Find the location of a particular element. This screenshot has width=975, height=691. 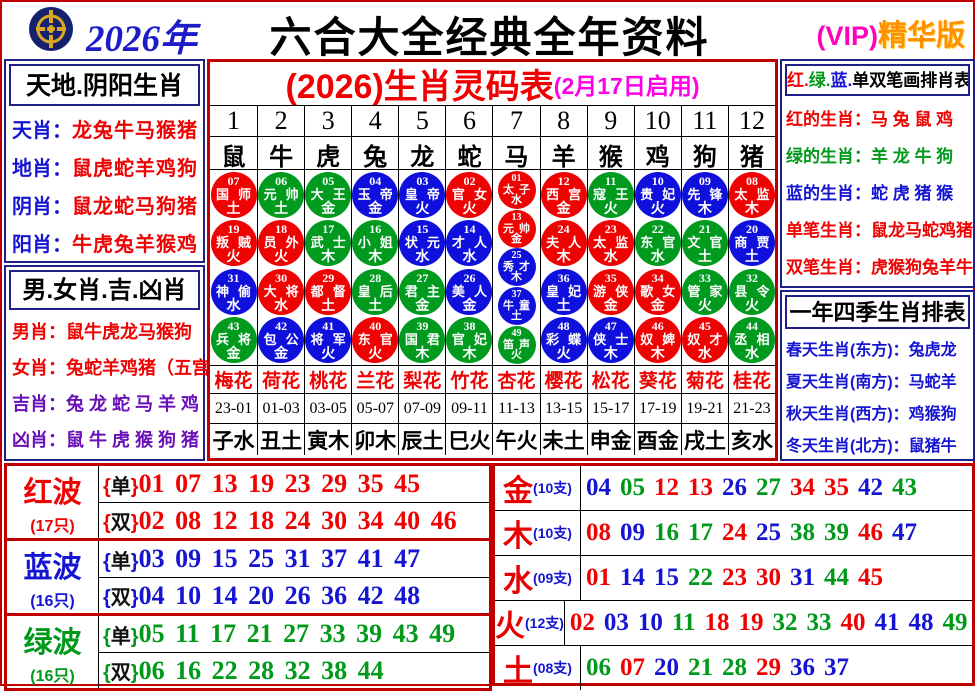

ball-number: 22 is located at coordinates (657, 229).